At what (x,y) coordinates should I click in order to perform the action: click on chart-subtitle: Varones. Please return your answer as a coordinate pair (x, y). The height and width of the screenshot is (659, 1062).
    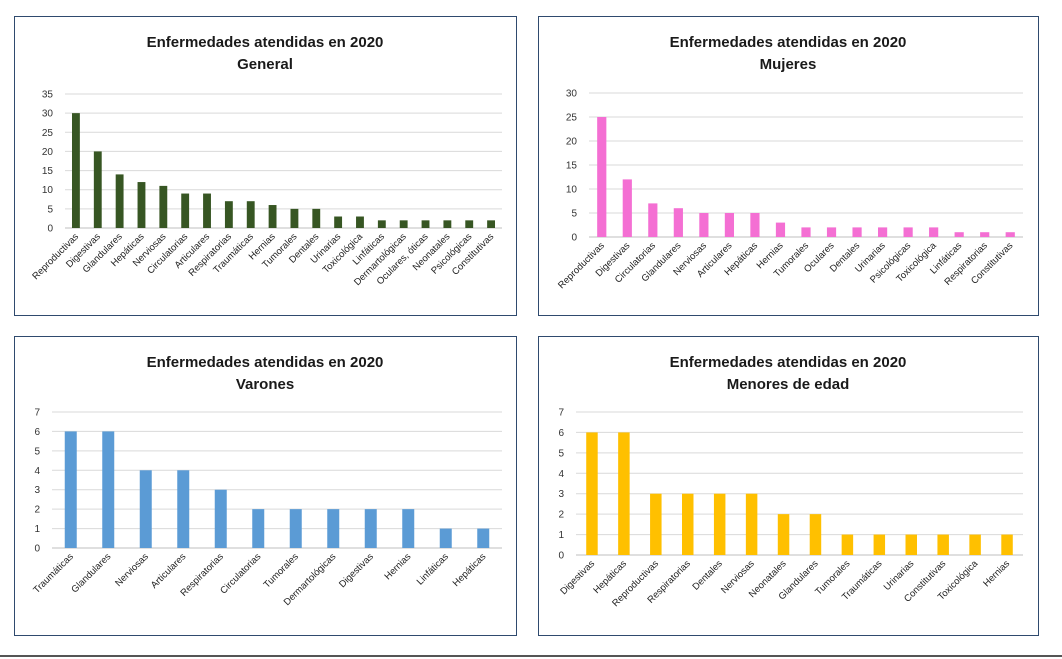
    Looking at the image, I should click on (265, 384).